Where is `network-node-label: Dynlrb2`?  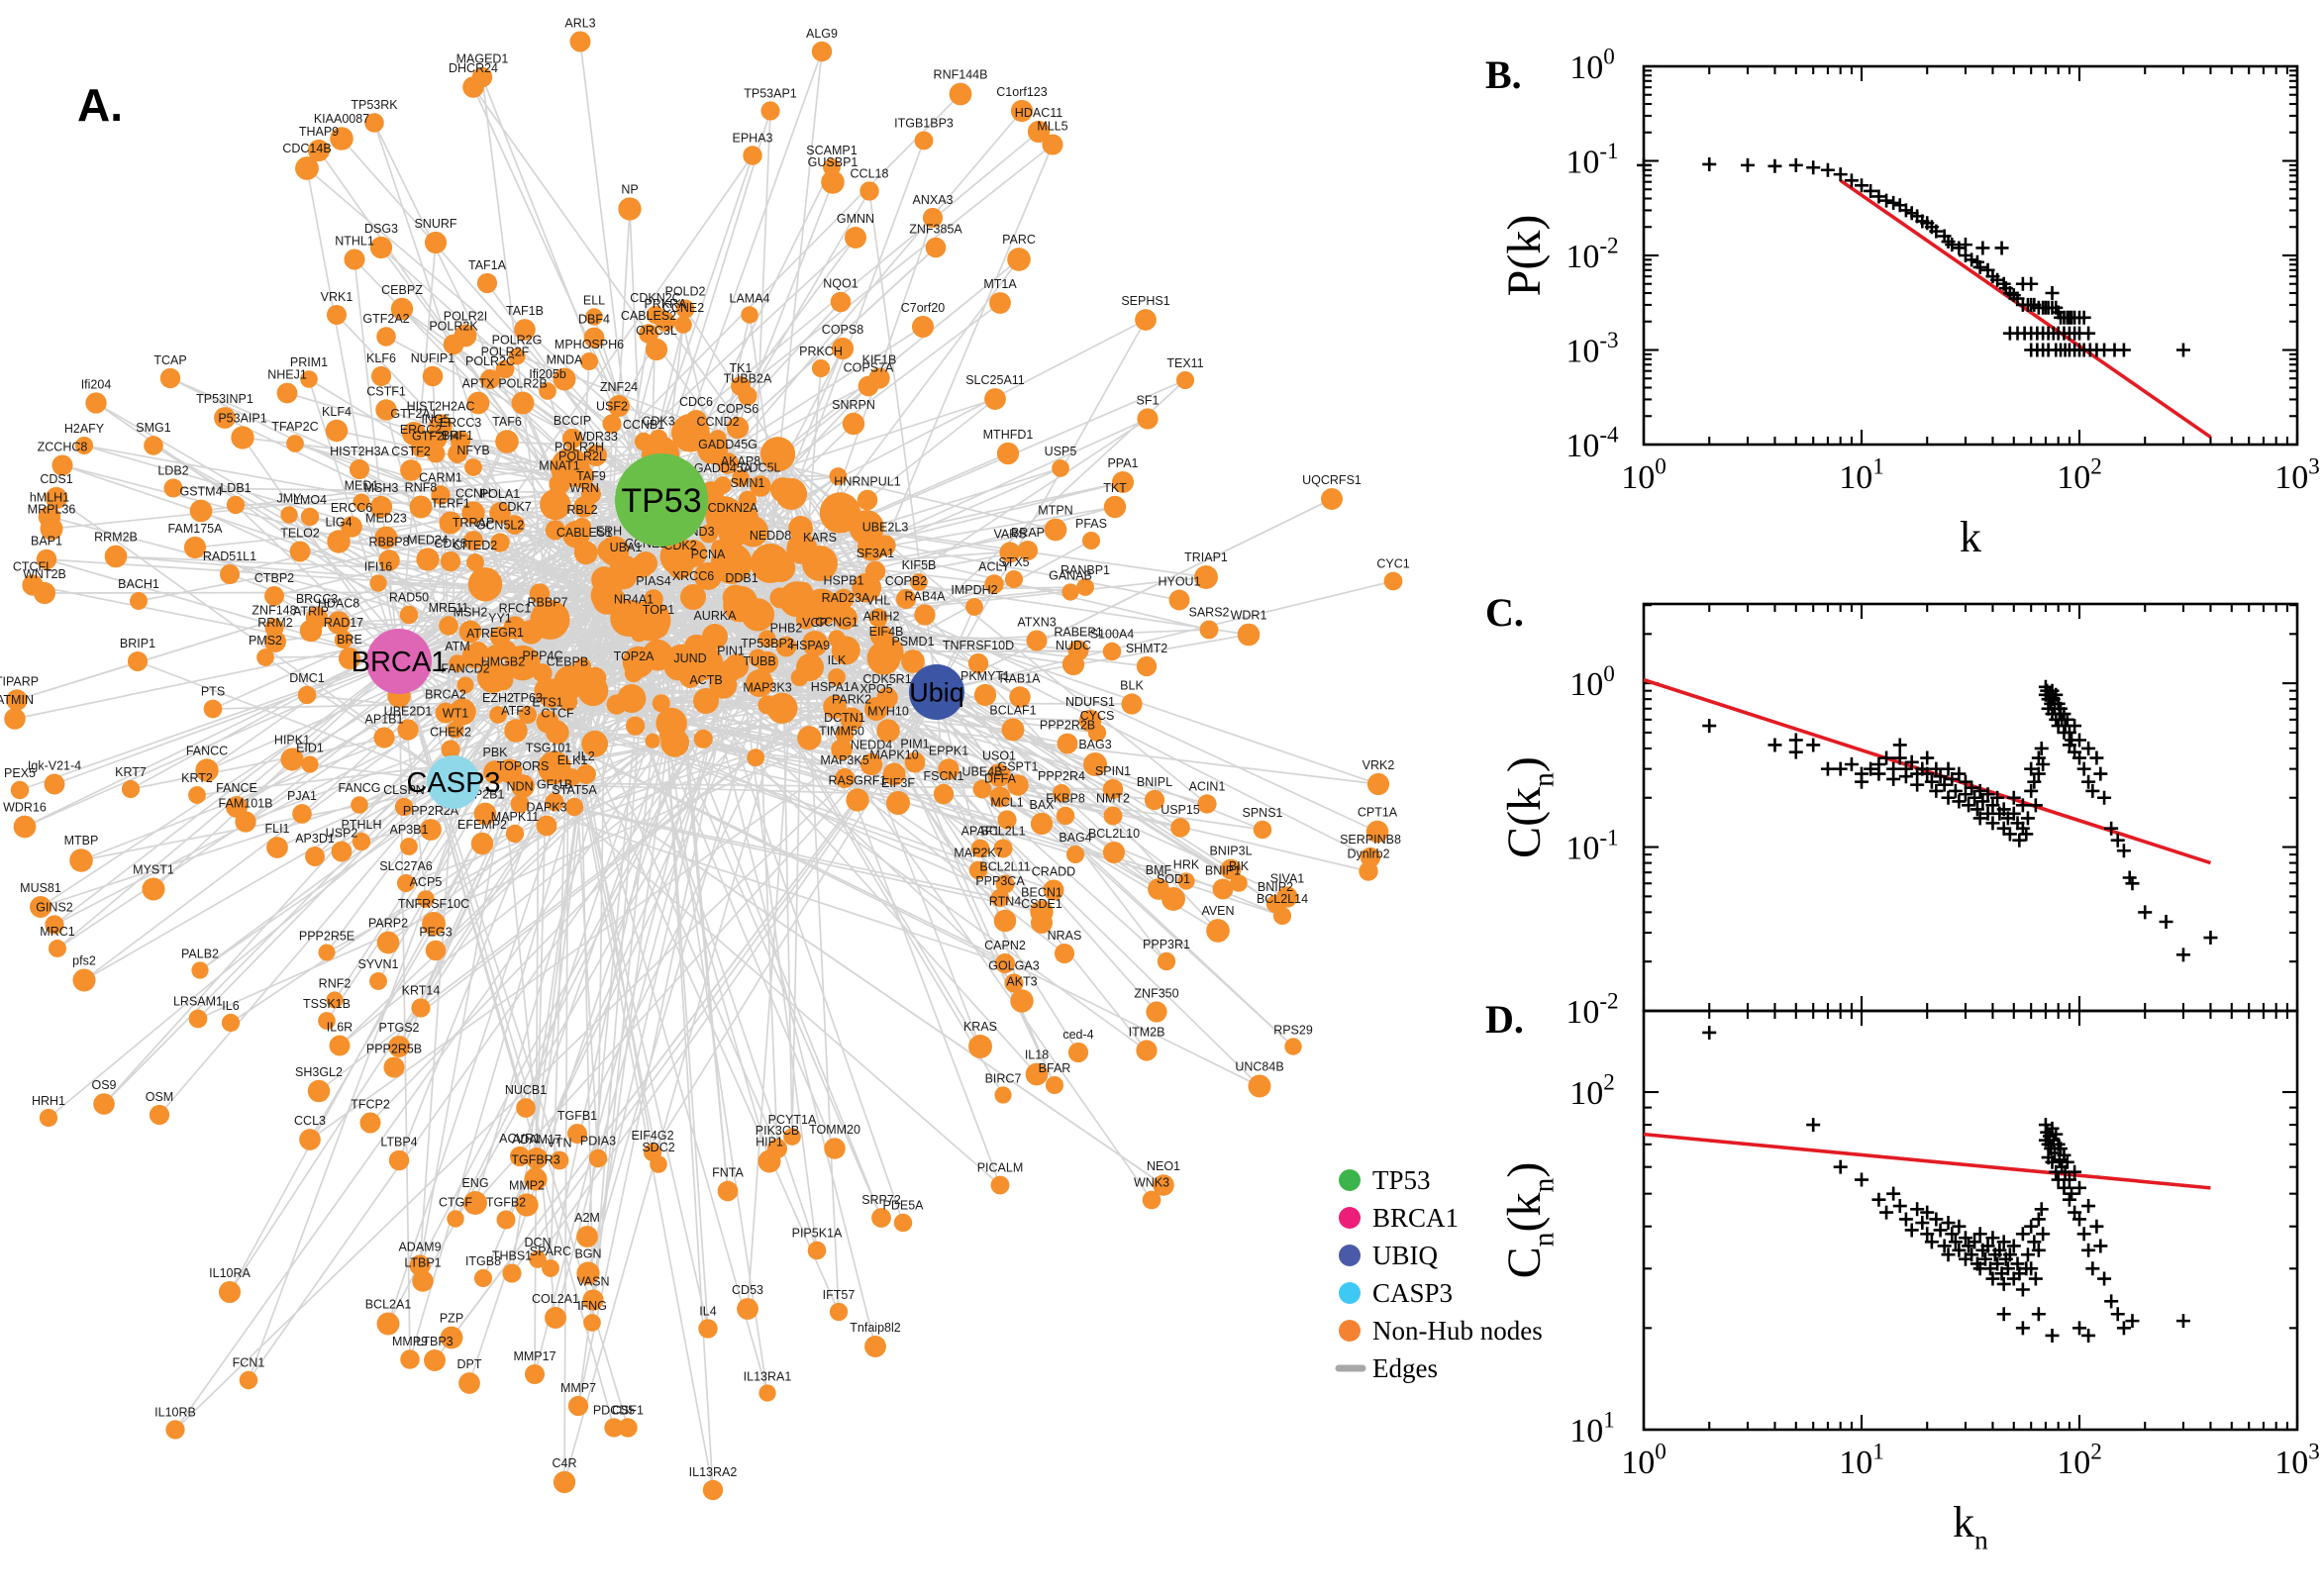
network-node-label: Dynlrb2 is located at coordinates (1368, 853).